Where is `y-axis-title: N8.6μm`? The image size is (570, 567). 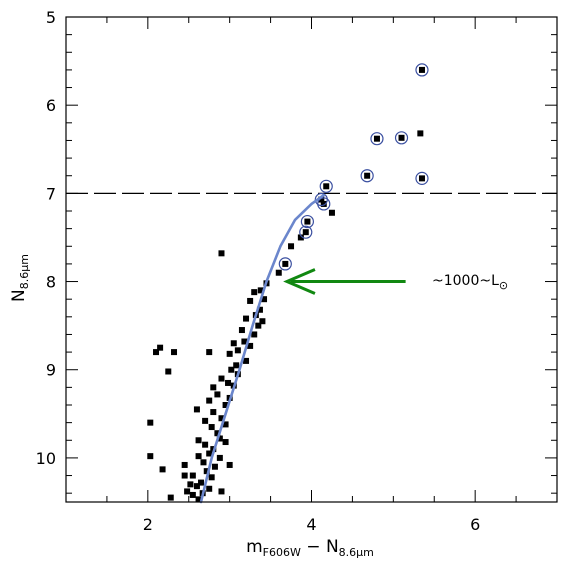
y-axis-title: N8.6μm is located at coordinates (20, 278).